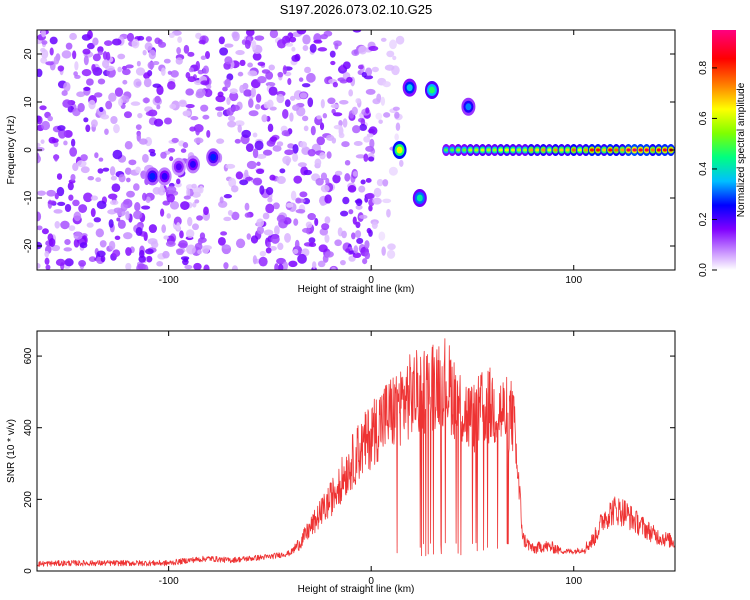  What do you see at coordinates (28, 355) in the screenshot?
I see `snr-y-tick-label: 600` at bounding box center [28, 355].